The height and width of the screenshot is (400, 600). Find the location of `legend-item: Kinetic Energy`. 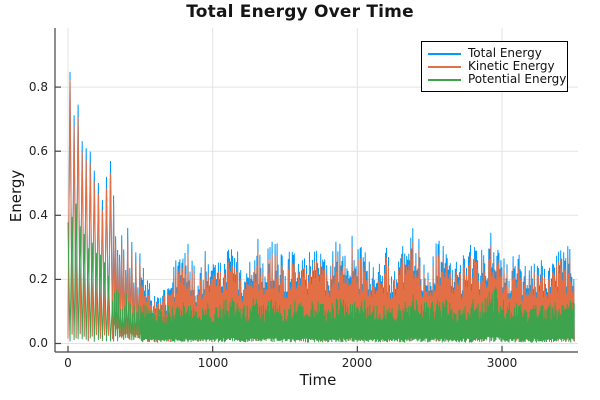

legend-item: Kinetic Energy is located at coordinates (494, 66).